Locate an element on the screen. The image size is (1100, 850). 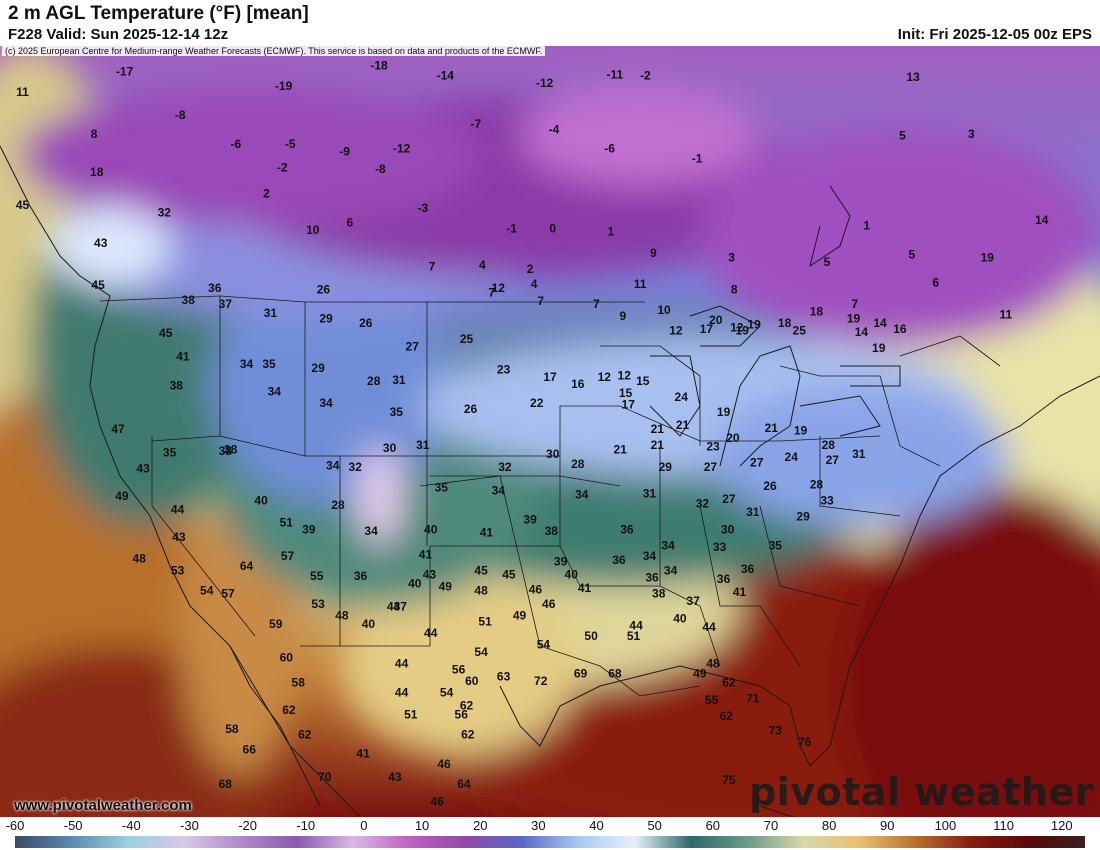
temperature-label: 8 is located at coordinates (94, 134).